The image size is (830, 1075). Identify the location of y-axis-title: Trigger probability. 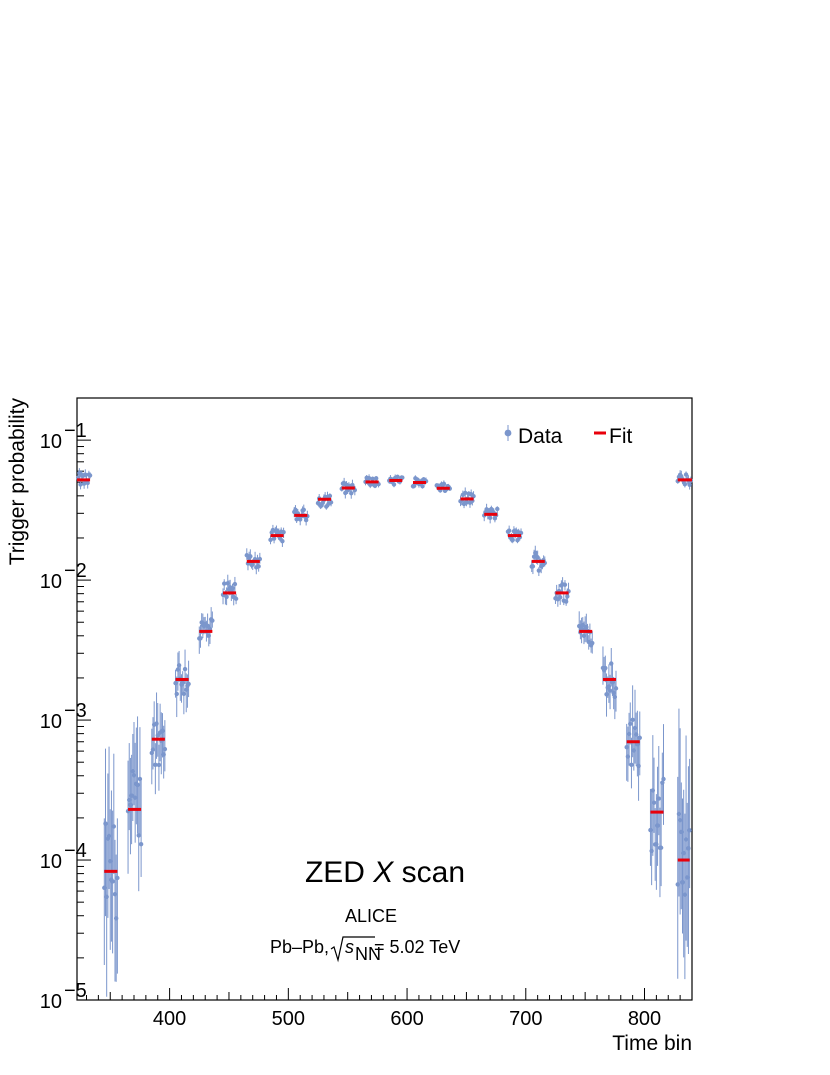
(17, 482).